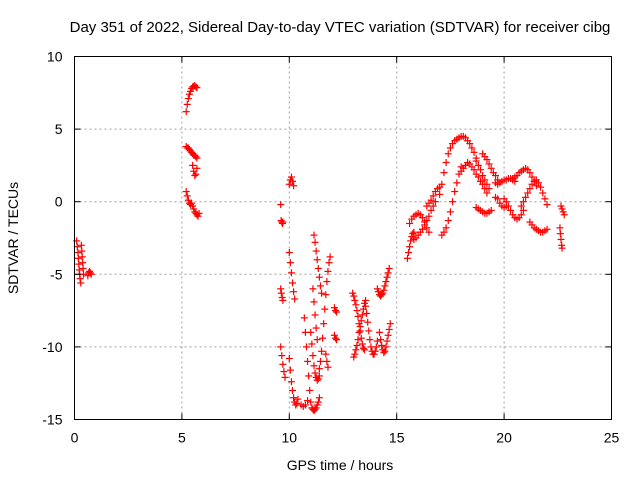 The width and height of the screenshot is (640, 480). I want to click on y-tick-label: 10, so click(55, 57).